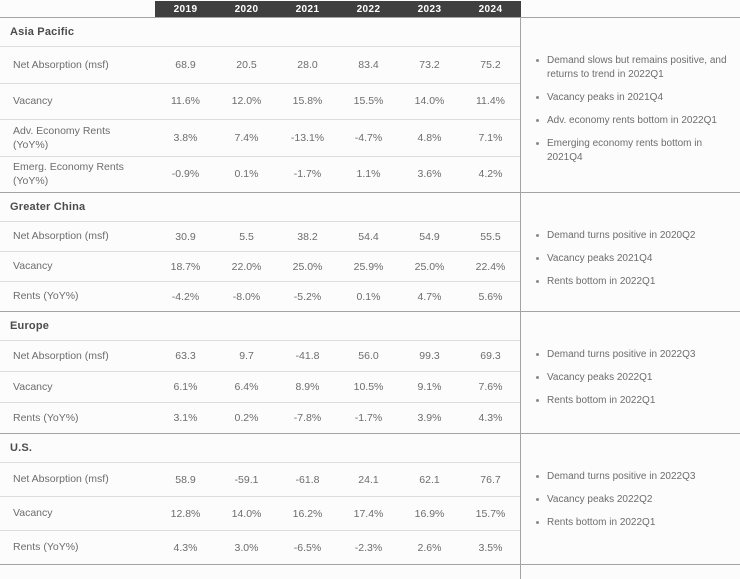 This screenshot has width=740, height=579. I want to click on metric-value: -7.8%, so click(307, 418).